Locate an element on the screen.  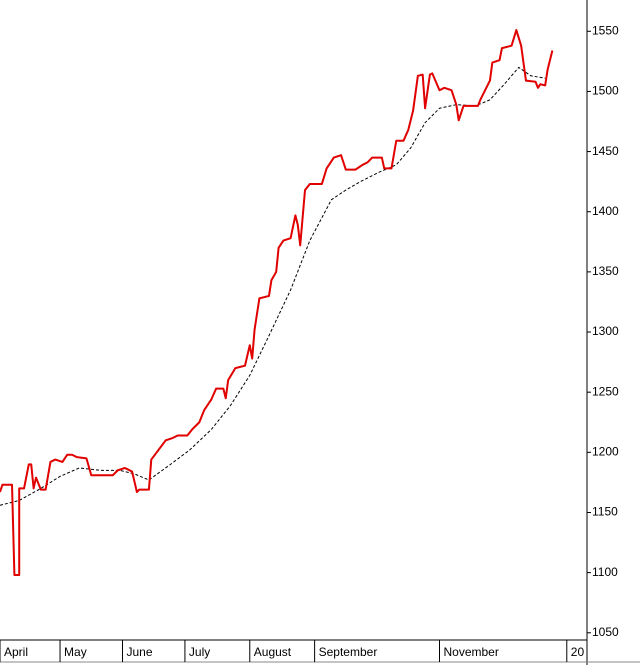
x-tick-label: November is located at coordinates (471, 652).